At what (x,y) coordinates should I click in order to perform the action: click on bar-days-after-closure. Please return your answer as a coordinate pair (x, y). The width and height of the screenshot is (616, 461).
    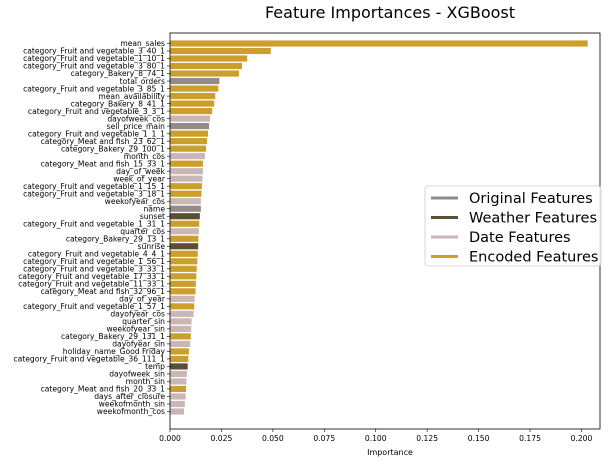
    Looking at the image, I should click on (178, 396).